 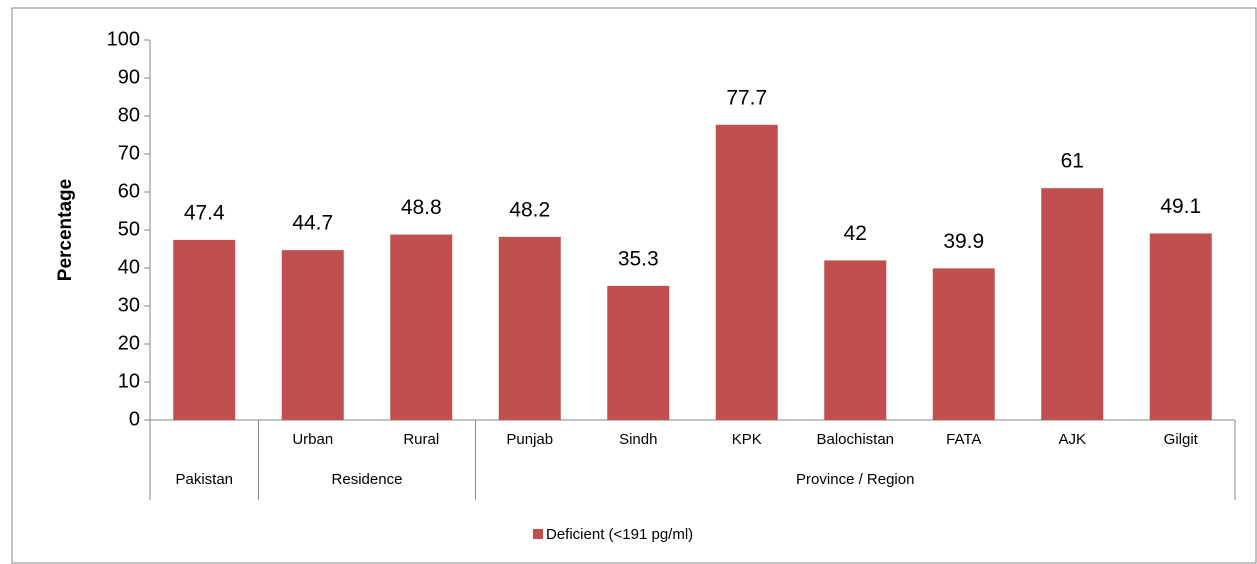 What do you see at coordinates (367, 479) in the screenshot?
I see `group-label: Residence` at bounding box center [367, 479].